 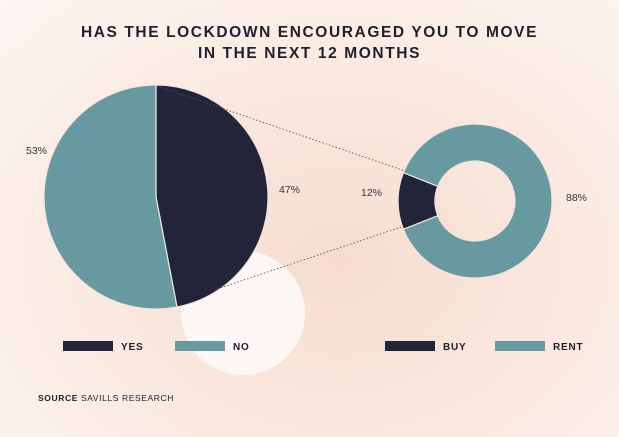 I want to click on connector-line-bottom, so click(x=327, y=252).